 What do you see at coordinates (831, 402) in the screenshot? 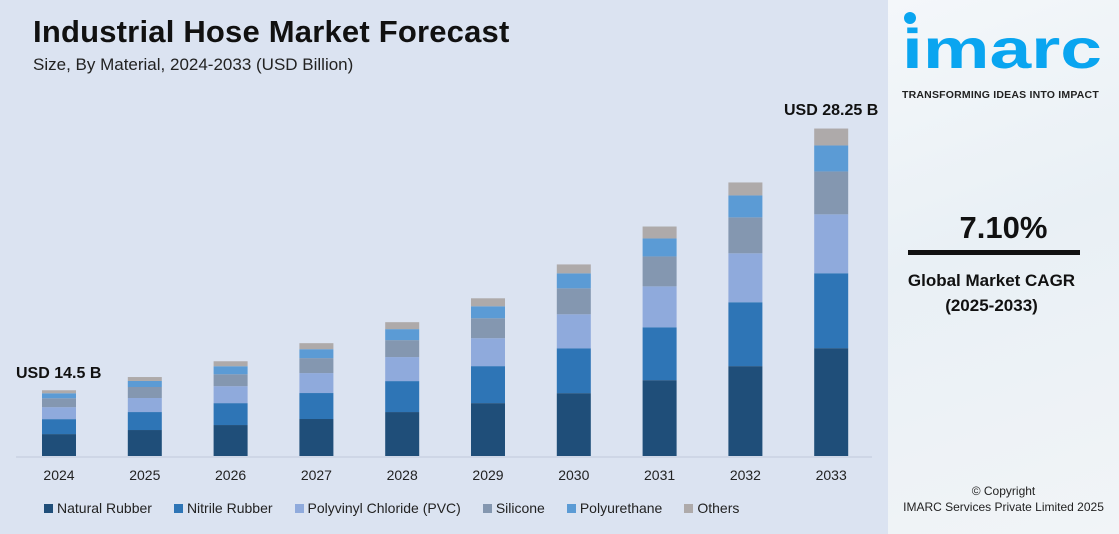
I see `bar-segment-natural-rubber-2033` at bounding box center [831, 402].